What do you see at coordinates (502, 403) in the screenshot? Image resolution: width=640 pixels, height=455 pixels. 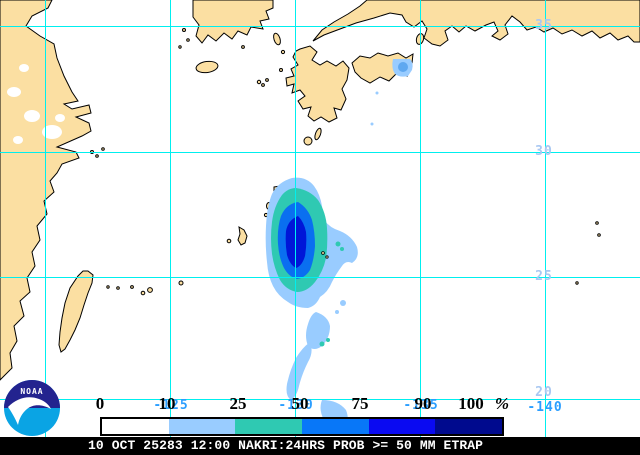 I see `colorbar-unit-percent: %` at bounding box center [502, 403].